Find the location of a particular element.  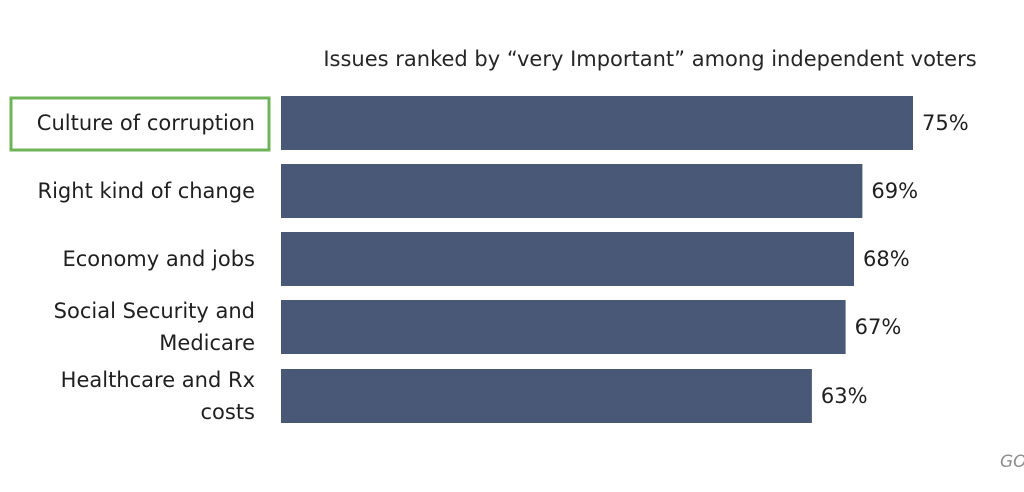

category-label-line: Economy and jobs is located at coordinates (158, 259).